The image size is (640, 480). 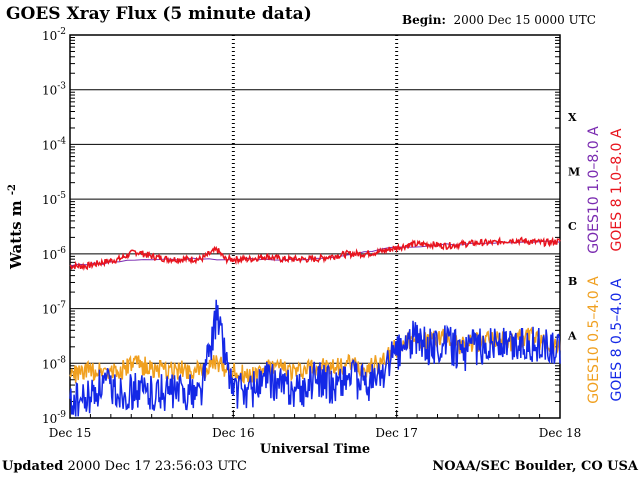 I want to click on y-tick-label: 10⁻⁵, so click(x=54, y=199).